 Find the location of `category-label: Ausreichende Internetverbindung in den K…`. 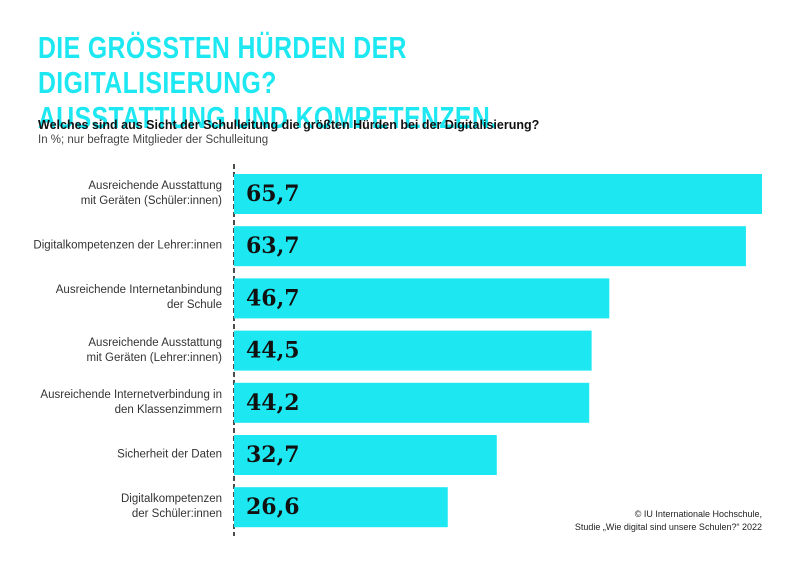

category-label: Ausreichende Internetverbindung in den K… is located at coordinates (131, 402).